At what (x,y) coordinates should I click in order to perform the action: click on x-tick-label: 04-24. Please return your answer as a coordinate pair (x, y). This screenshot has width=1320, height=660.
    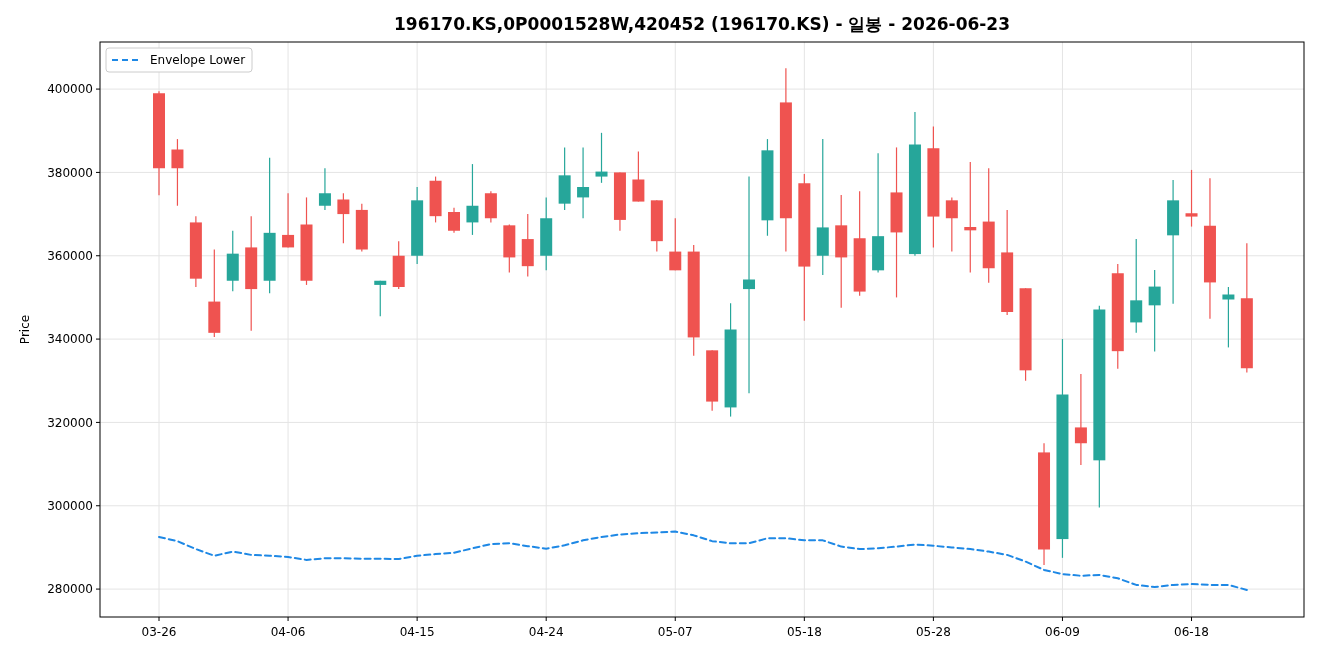
    Looking at the image, I should click on (546, 632).